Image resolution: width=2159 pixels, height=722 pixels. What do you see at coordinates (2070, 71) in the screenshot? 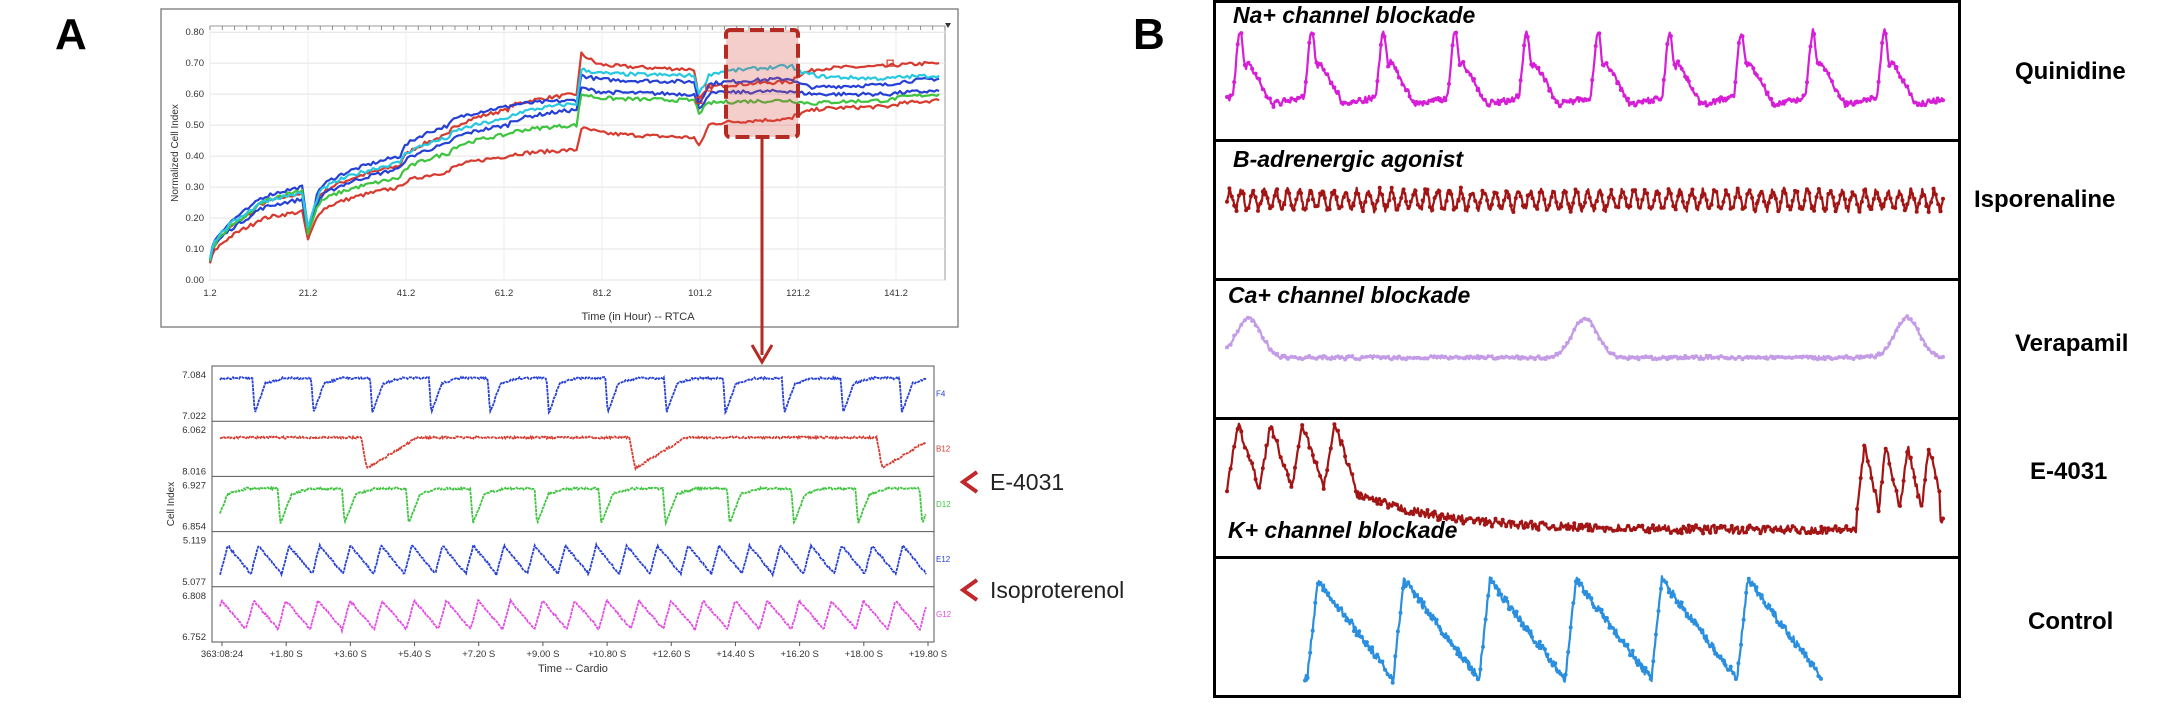
I see `drug-label-quinidine: Quinidine` at bounding box center [2070, 71].